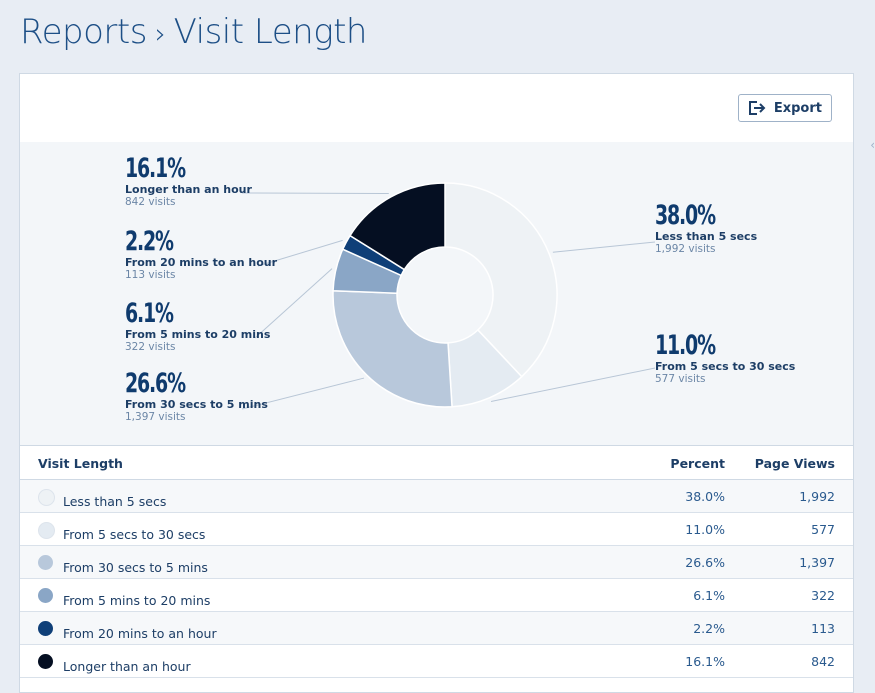 Image resolution: width=875 pixels, height=693 pixels. I want to click on column-header-percent: Percent, so click(697, 463).